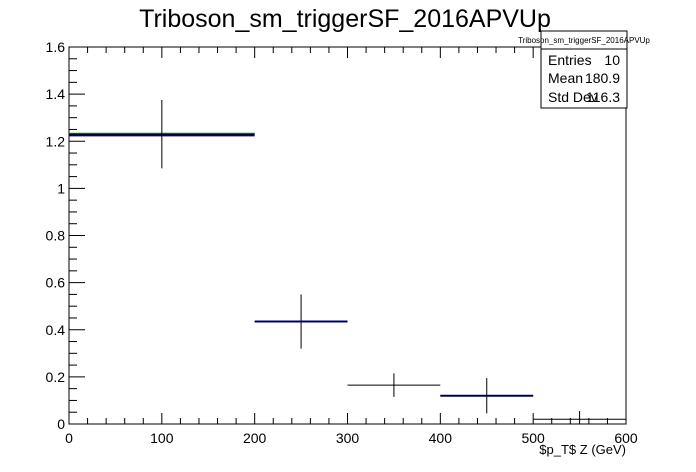 The height and width of the screenshot is (472, 696). What do you see at coordinates (61, 188) in the screenshot?
I see `y-tick-label: 1` at bounding box center [61, 188].